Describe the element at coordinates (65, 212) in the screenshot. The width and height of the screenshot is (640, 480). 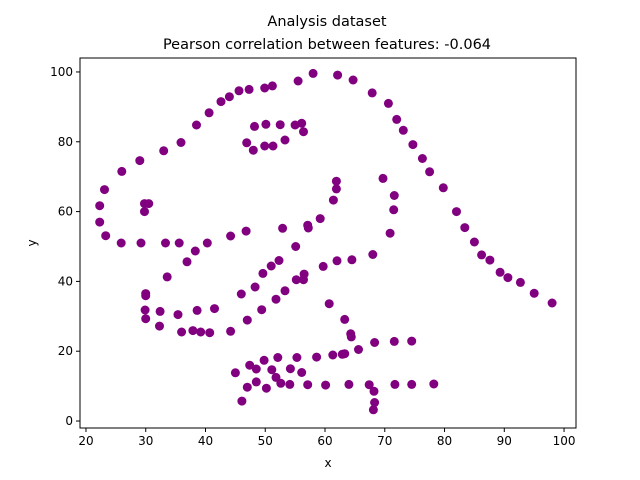
I see `y-tick-label: 60` at that location.